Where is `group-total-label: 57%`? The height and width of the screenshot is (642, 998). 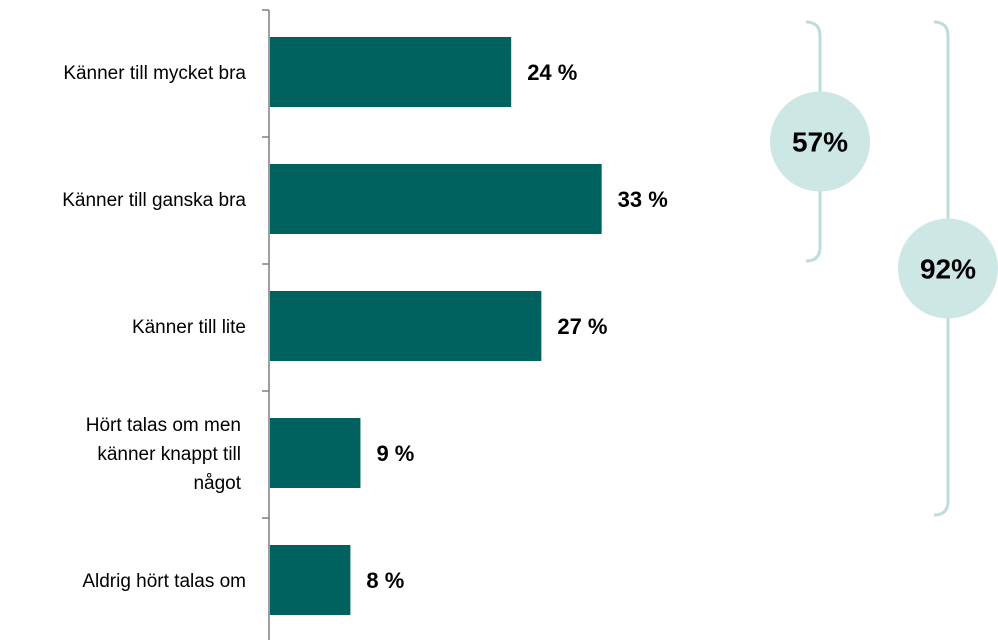
group-total-label: 57% is located at coordinates (820, 142).